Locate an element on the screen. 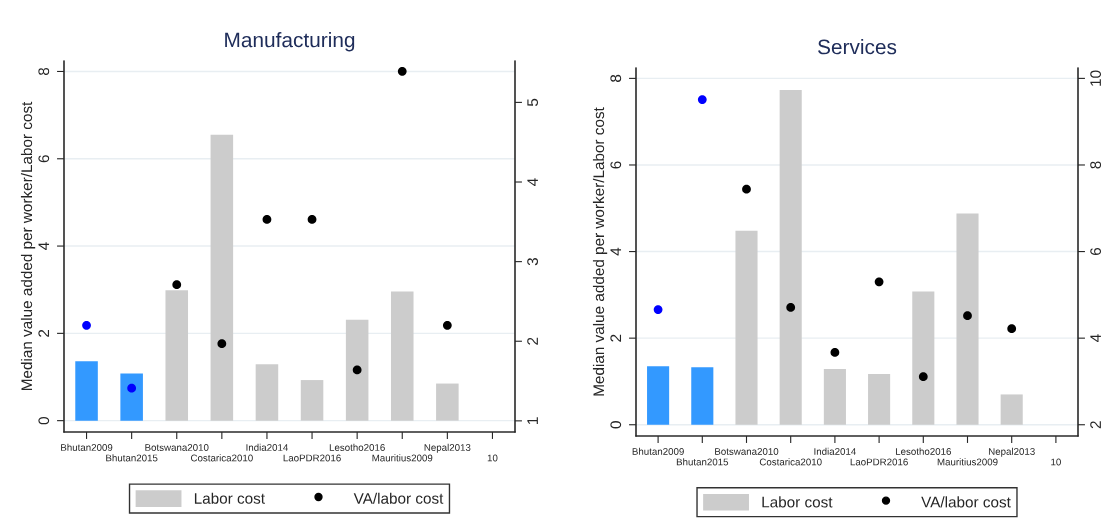 Image resolution: width=1117 pixels, height=527 pixels. y2-tick-label: 10 is located at coordinates (1096, 78).